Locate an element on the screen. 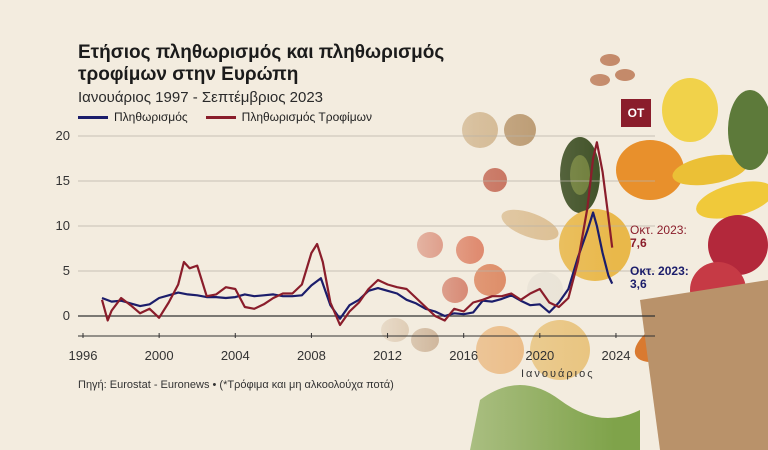  food-latest-annotation: Οκτ. 2023: 7,6 is located at coordinates (658, 237).